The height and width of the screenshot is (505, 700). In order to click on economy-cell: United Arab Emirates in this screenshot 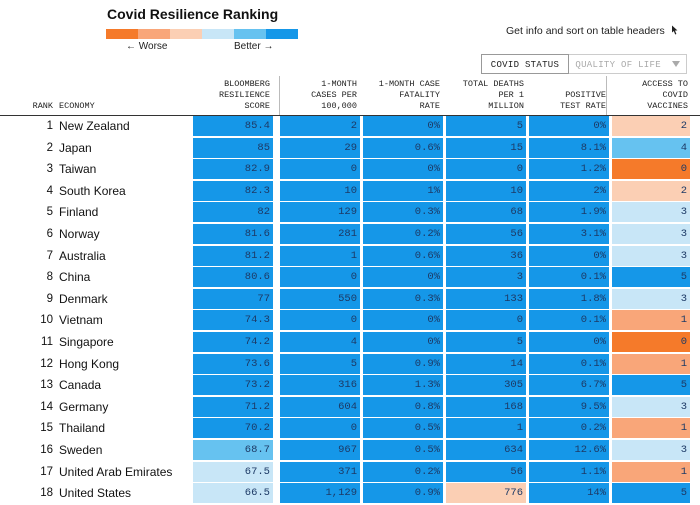, I will do `click(116, 471)`.